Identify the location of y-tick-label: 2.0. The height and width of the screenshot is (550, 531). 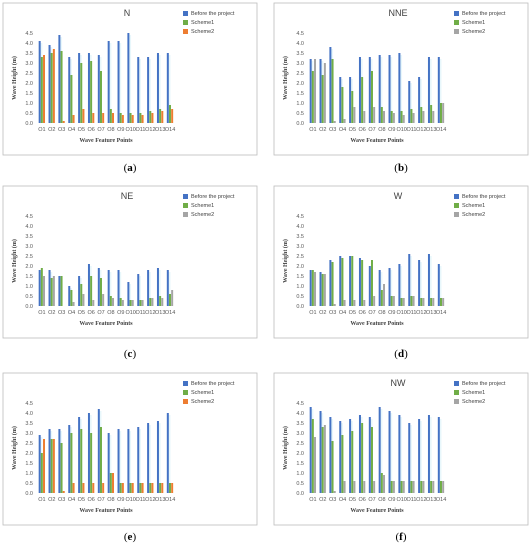
(29, 84).